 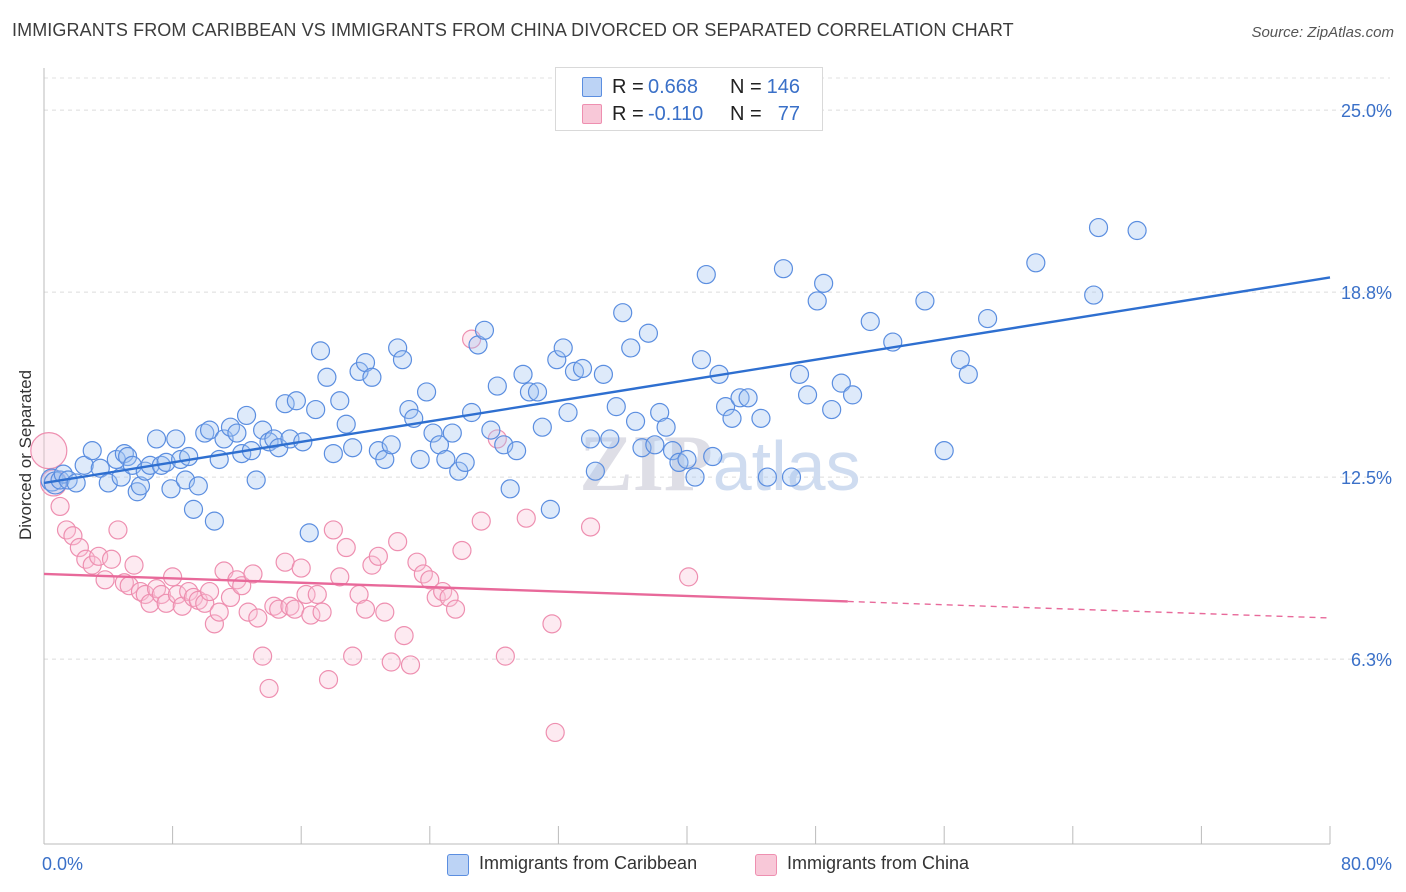 I want to click on watermark: ZIPatlas, so click(x=719, y=464).